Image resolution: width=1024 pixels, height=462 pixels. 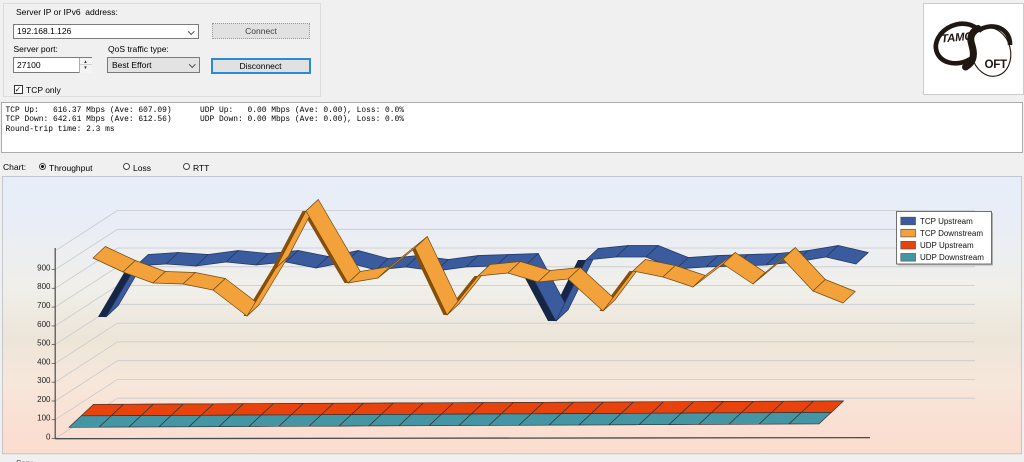 I want to click on svg-text: TCP Downstream, so click(x=951, y=233).